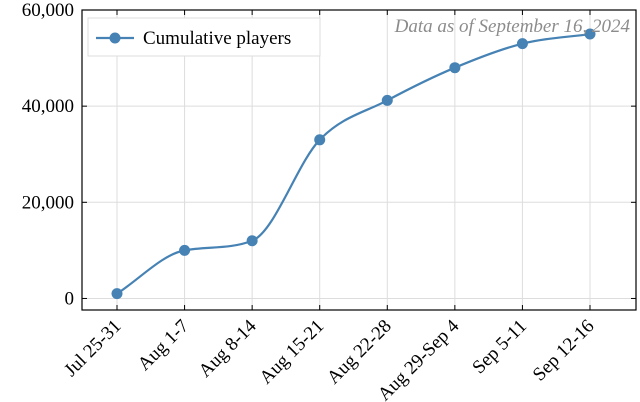 The height and width of the screenshot is (402, 640). I want to click on x-tick-label: Aug 1-7, so click(163, 345).